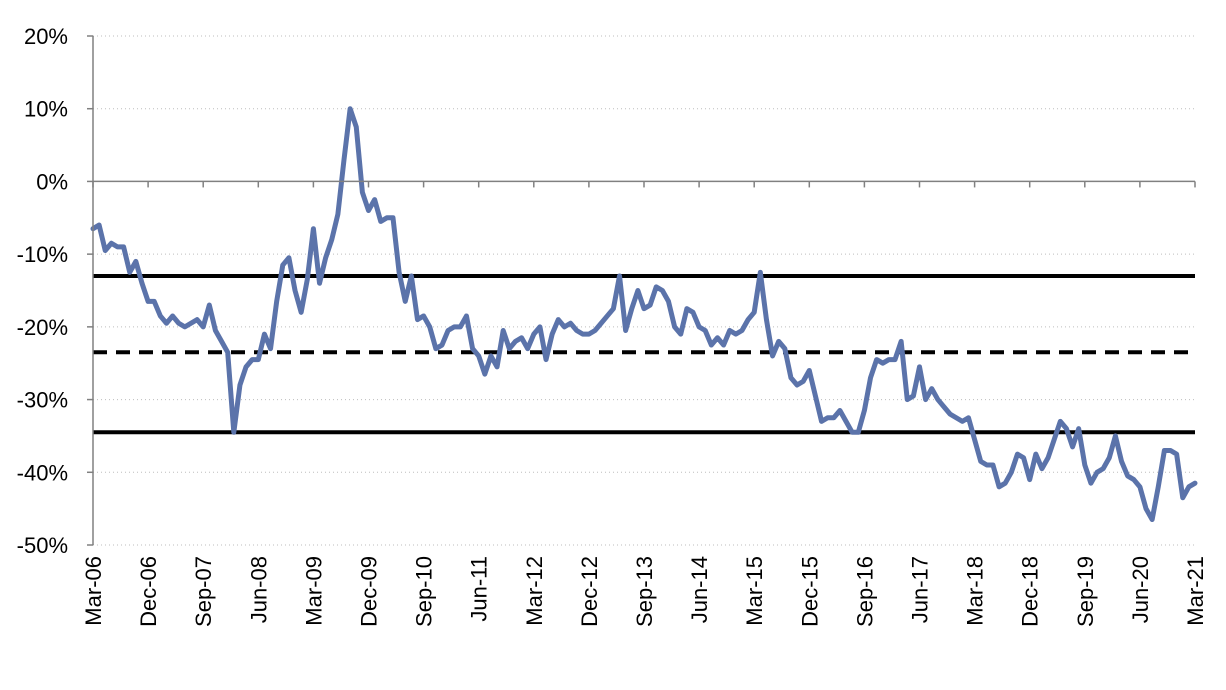 The image size is (1226, 690). I want to click on x-tick-label: Dec-06, so click(148, 591).